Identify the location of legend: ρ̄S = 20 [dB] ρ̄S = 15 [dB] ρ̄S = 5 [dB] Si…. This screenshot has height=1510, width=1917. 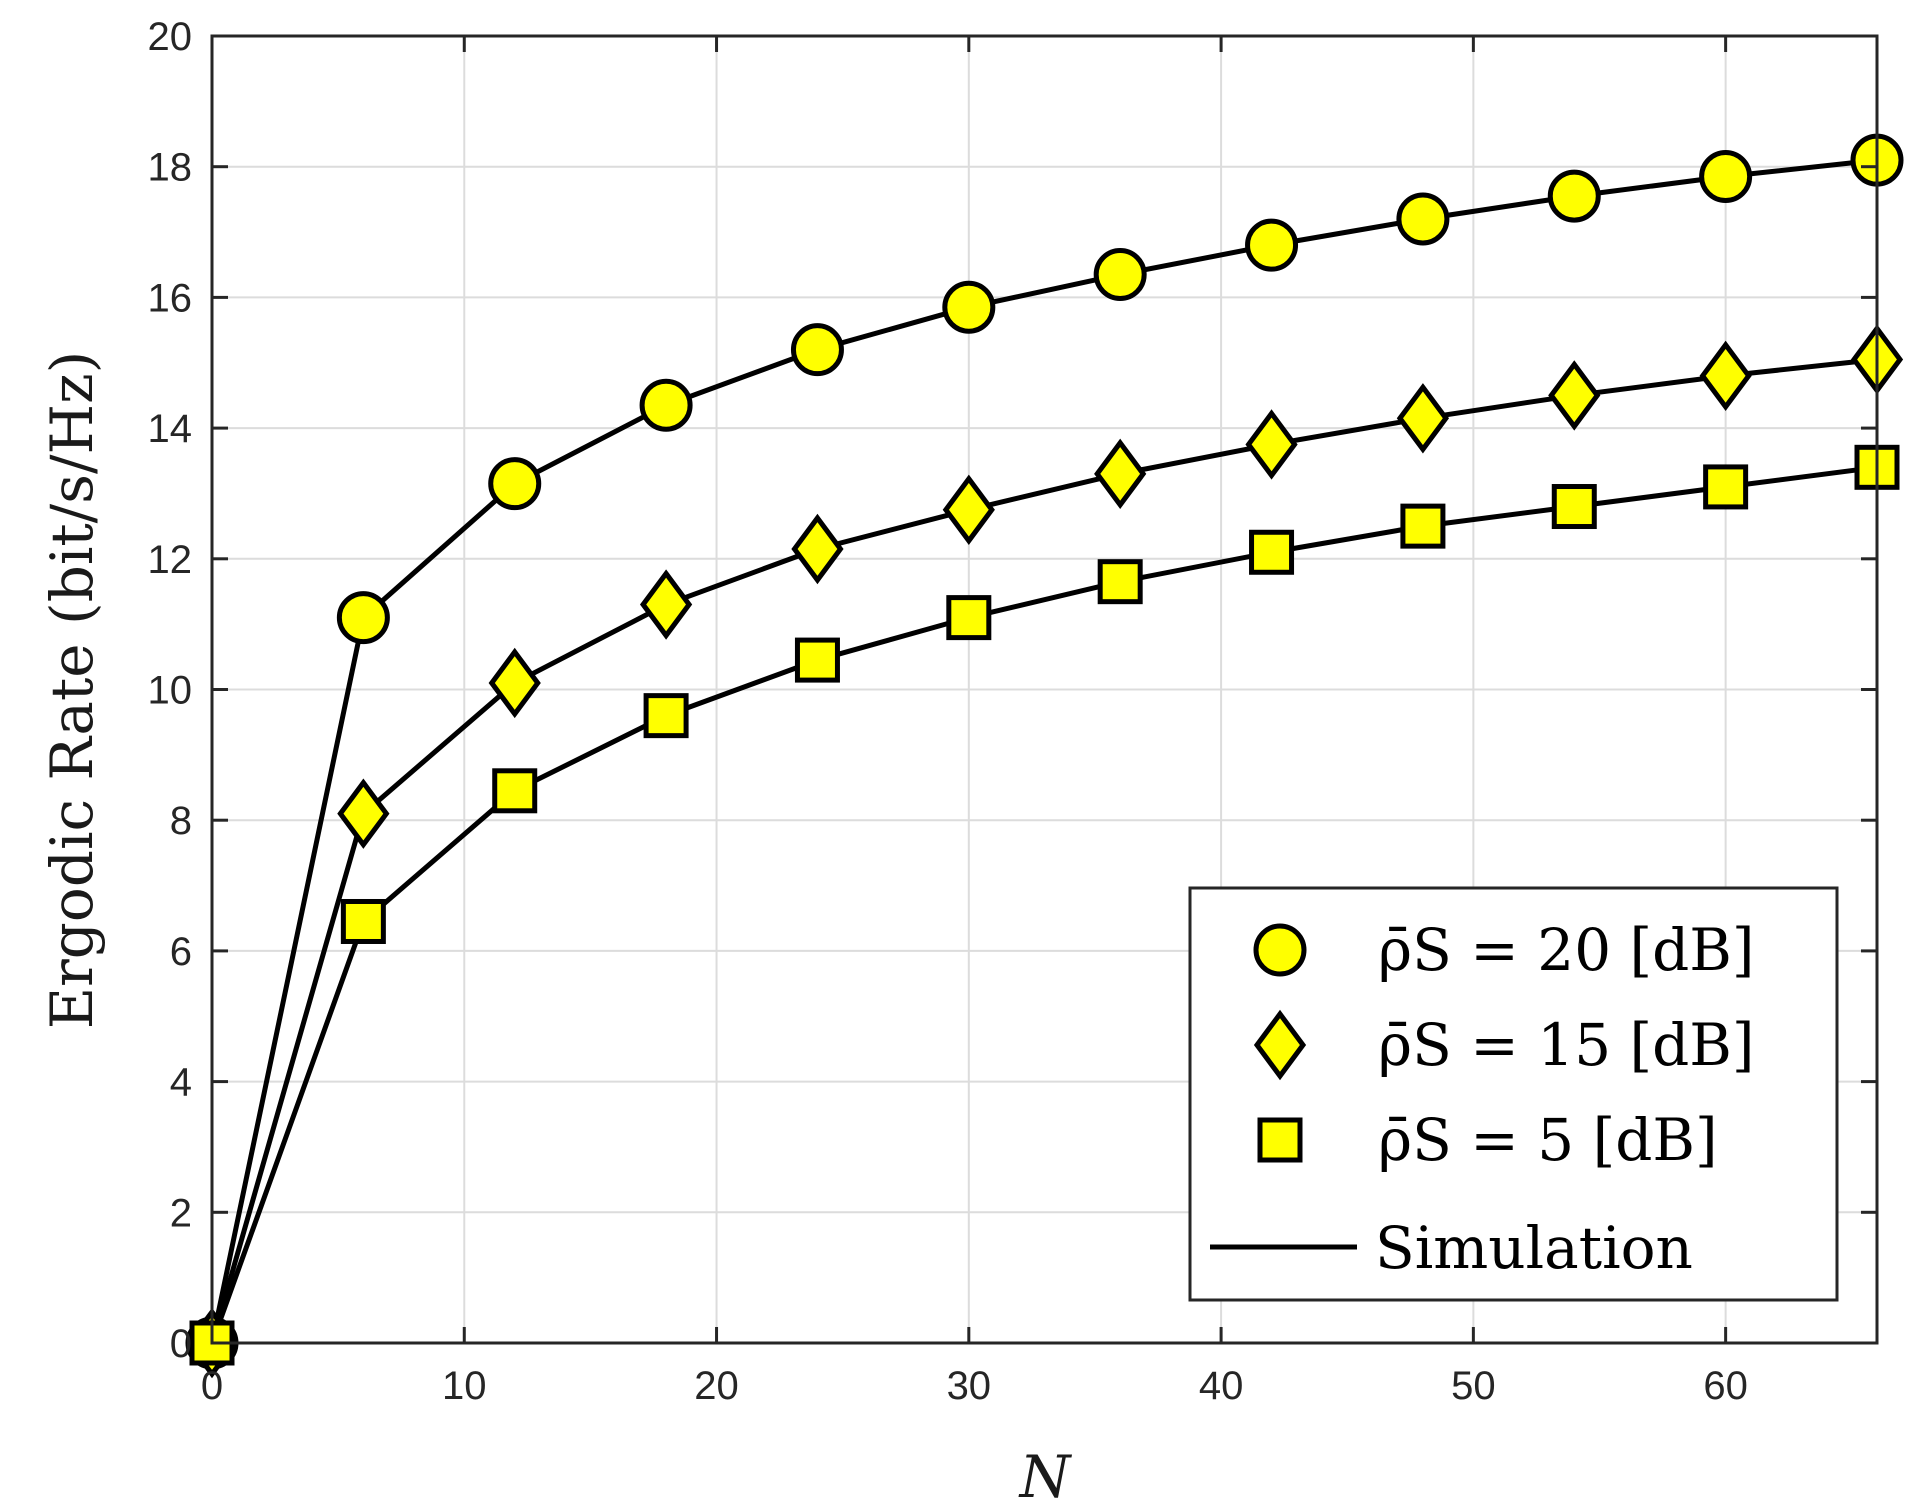
(1513, 1094).